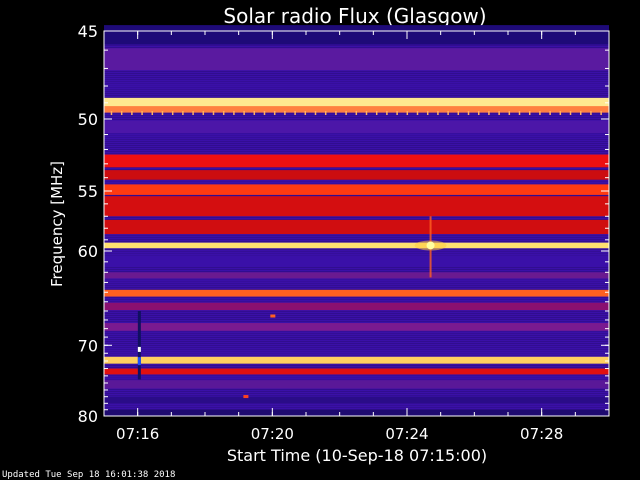 This screenshot has width=640, height=480. I want to click on updated-timestamp: Updated Tue Sep 18 16:01:38 2018, so click(88, 475).